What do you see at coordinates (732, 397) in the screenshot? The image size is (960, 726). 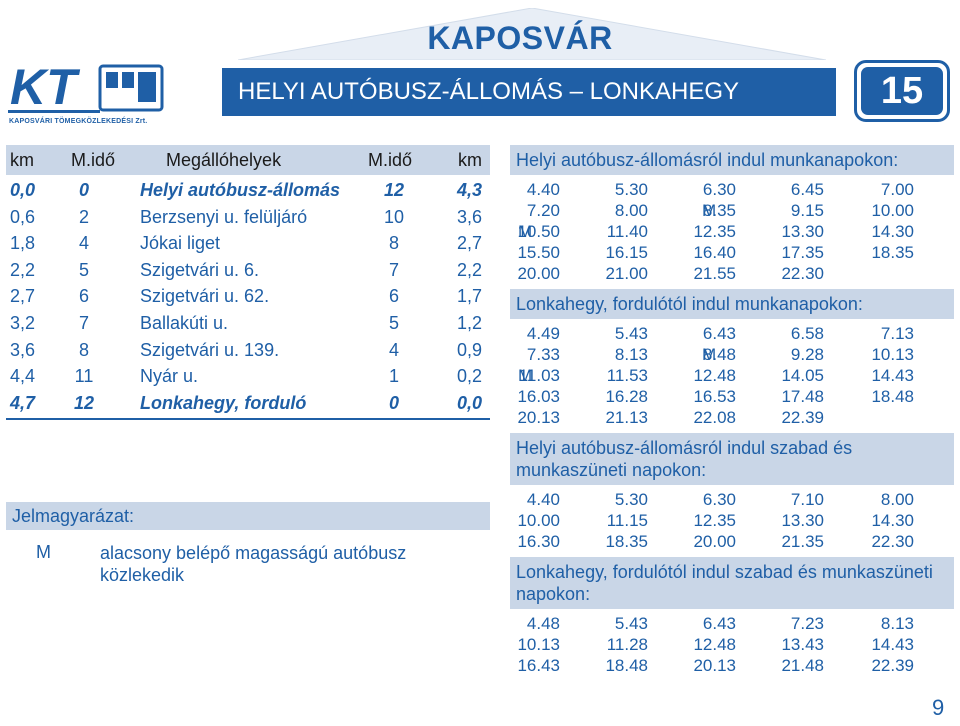 I see `schedule-row: 16.03 16.28 16.53 17.48 18.48` at bounding box center [732, 397].